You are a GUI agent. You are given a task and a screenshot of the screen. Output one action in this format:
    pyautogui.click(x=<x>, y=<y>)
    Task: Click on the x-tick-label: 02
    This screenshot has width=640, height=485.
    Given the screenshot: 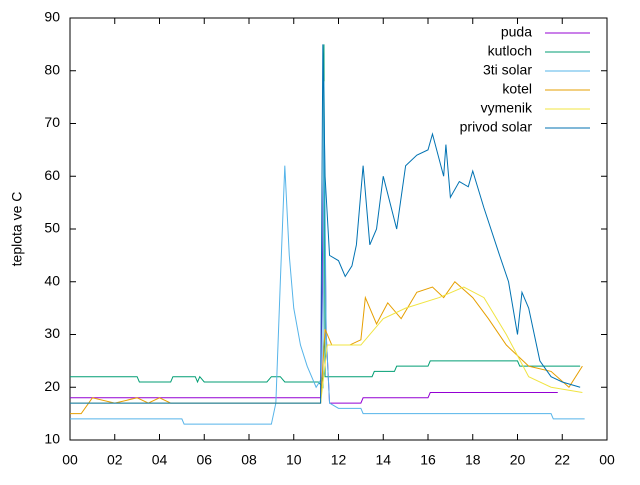 What is the action you would take?
    pyautogui.click(x=115, y=460)
    